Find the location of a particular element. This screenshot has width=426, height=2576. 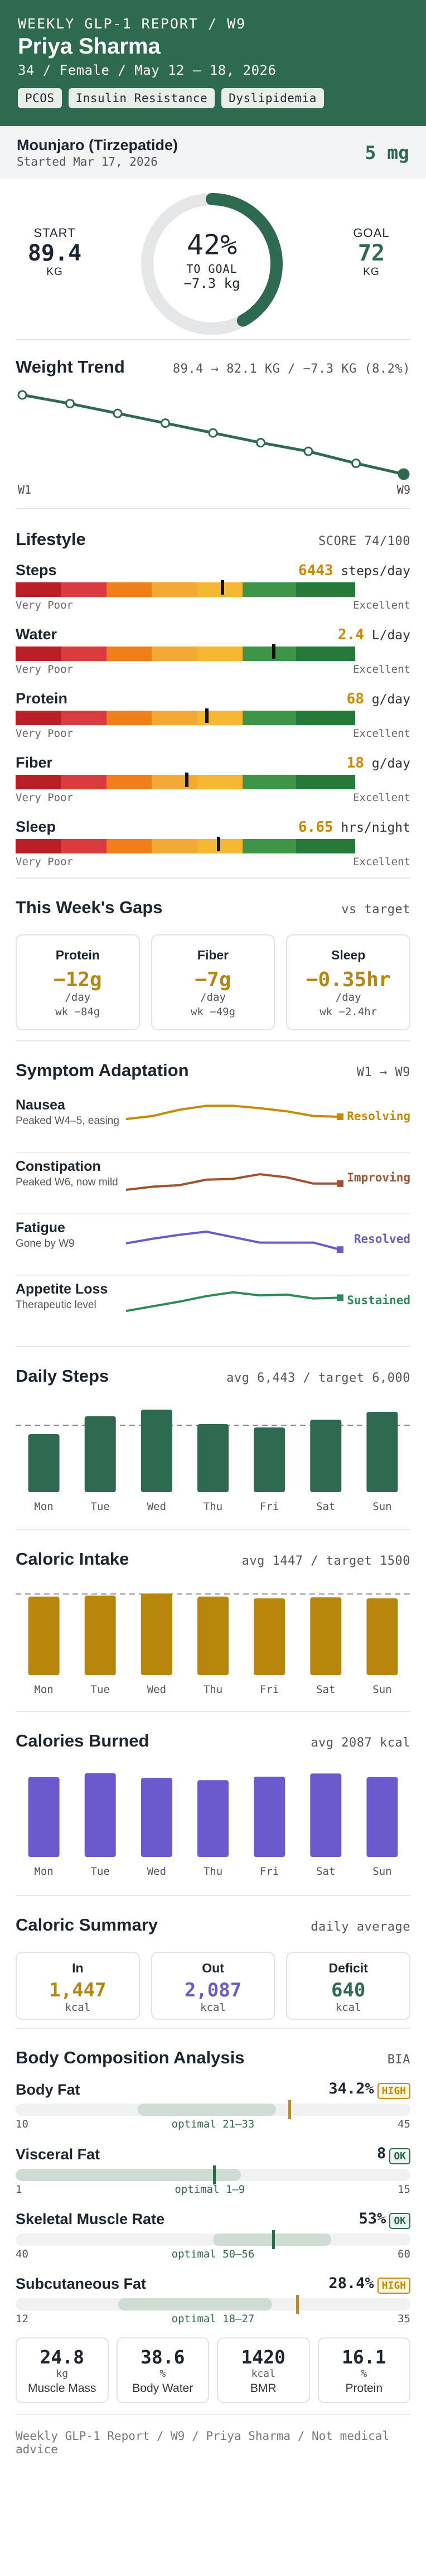

gap-label: Fiber is located at coordinates (213, 955).